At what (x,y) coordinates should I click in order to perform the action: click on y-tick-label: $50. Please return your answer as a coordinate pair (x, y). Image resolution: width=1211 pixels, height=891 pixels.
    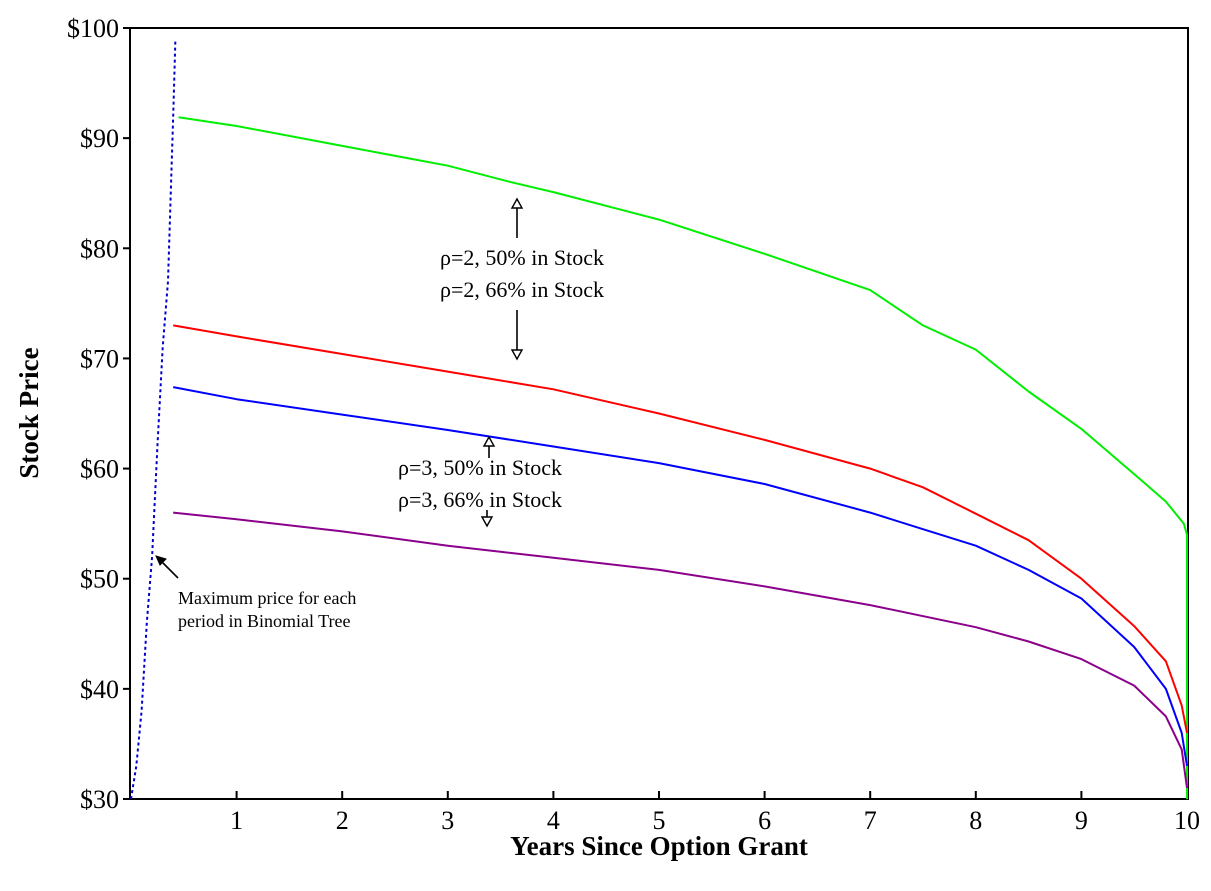
    Looking at the image, I should click on (99, 579).